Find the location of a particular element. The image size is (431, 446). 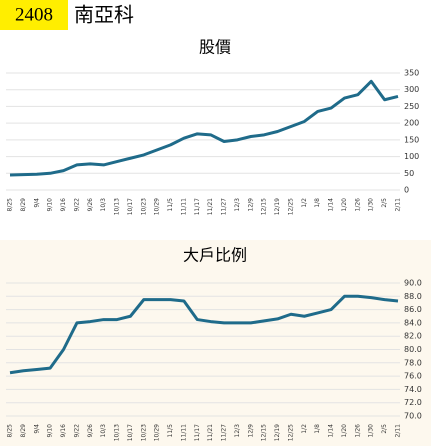

y-tick-label: 88.0 is located at coordinates (413, 296).